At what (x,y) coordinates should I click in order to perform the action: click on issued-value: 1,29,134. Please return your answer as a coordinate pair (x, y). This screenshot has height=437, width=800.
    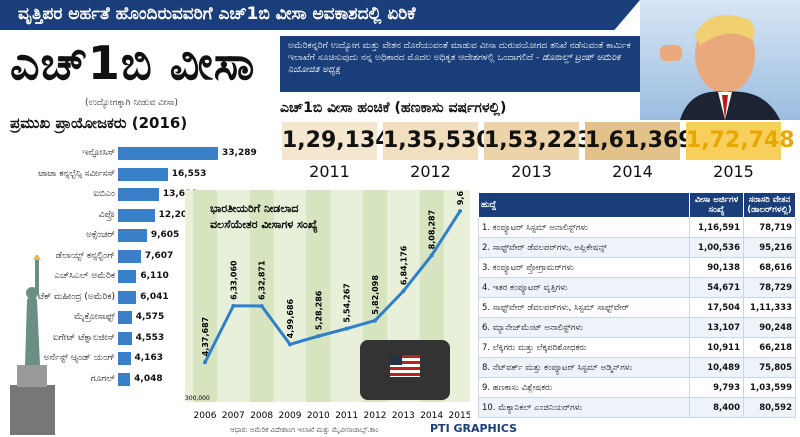
    Looking at the image, I should click on (336, 141).